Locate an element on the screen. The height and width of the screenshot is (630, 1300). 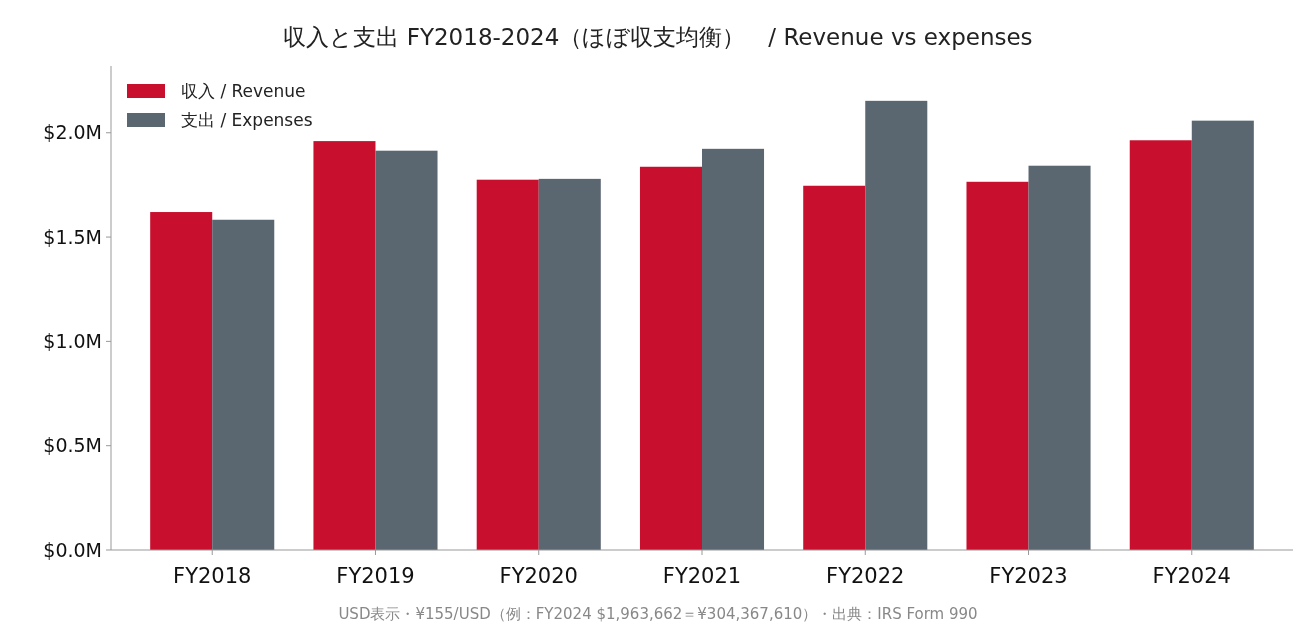
chart-title: 収入と支出 FY2018-2024（ほぼ収支均衡） / Revenue vs expenses is located at coordinates (658, 37).